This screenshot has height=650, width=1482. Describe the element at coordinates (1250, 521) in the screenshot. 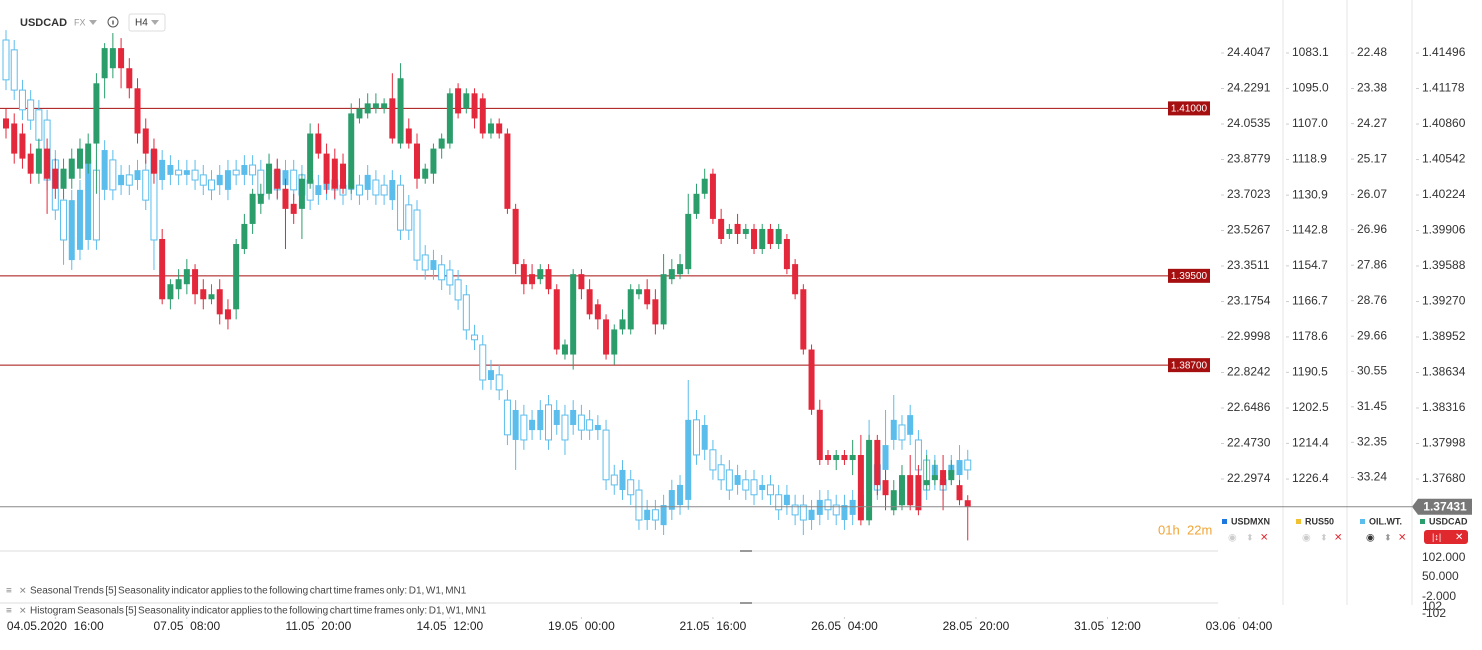

I see `legend-label: USDMXN` at that location.